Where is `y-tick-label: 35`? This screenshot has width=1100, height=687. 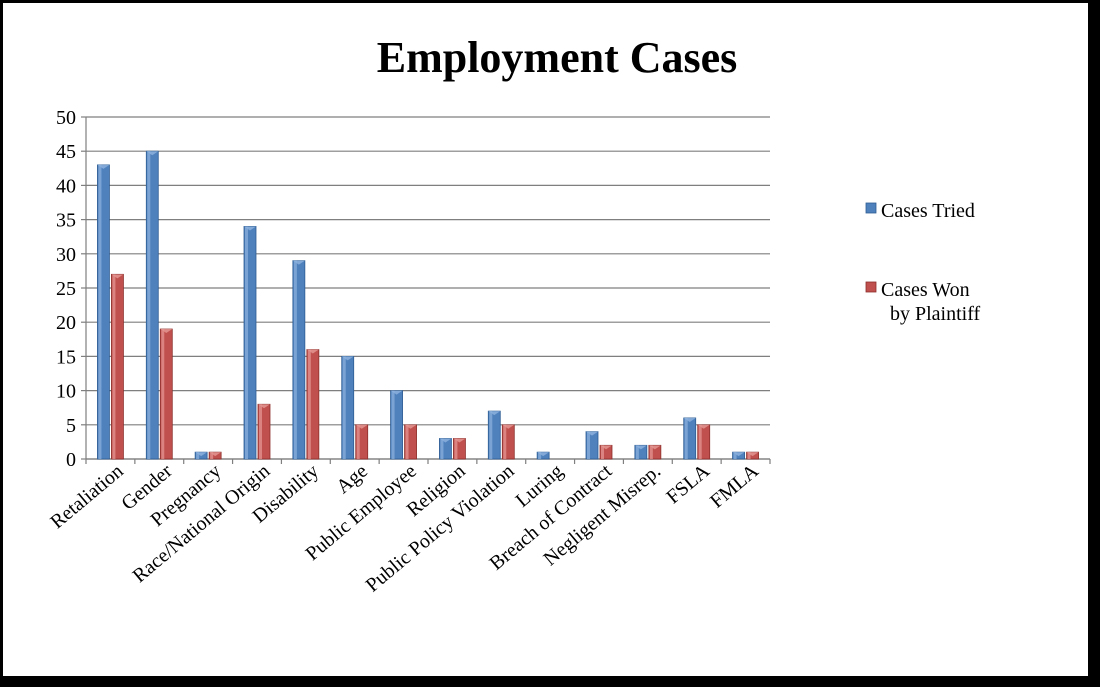
y-tick-label: 35 is located at coordinates (66, 221).